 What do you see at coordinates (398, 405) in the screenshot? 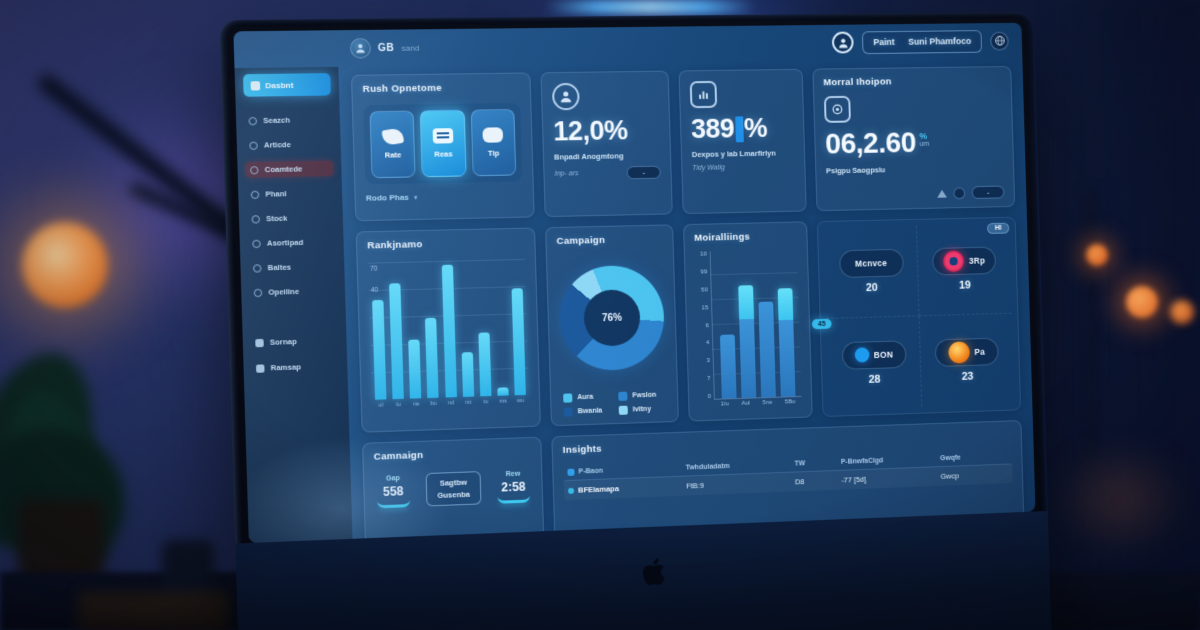
I see `x-tick-label: tu` at bounding box center [398, 405].